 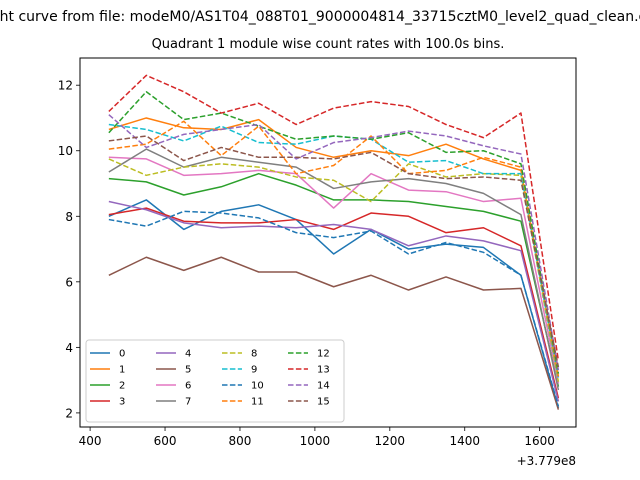 What do you see at coordinates (257, 386) in the screenshot?
I see `legend-label-10: 10` at bounding box center [257, 386].